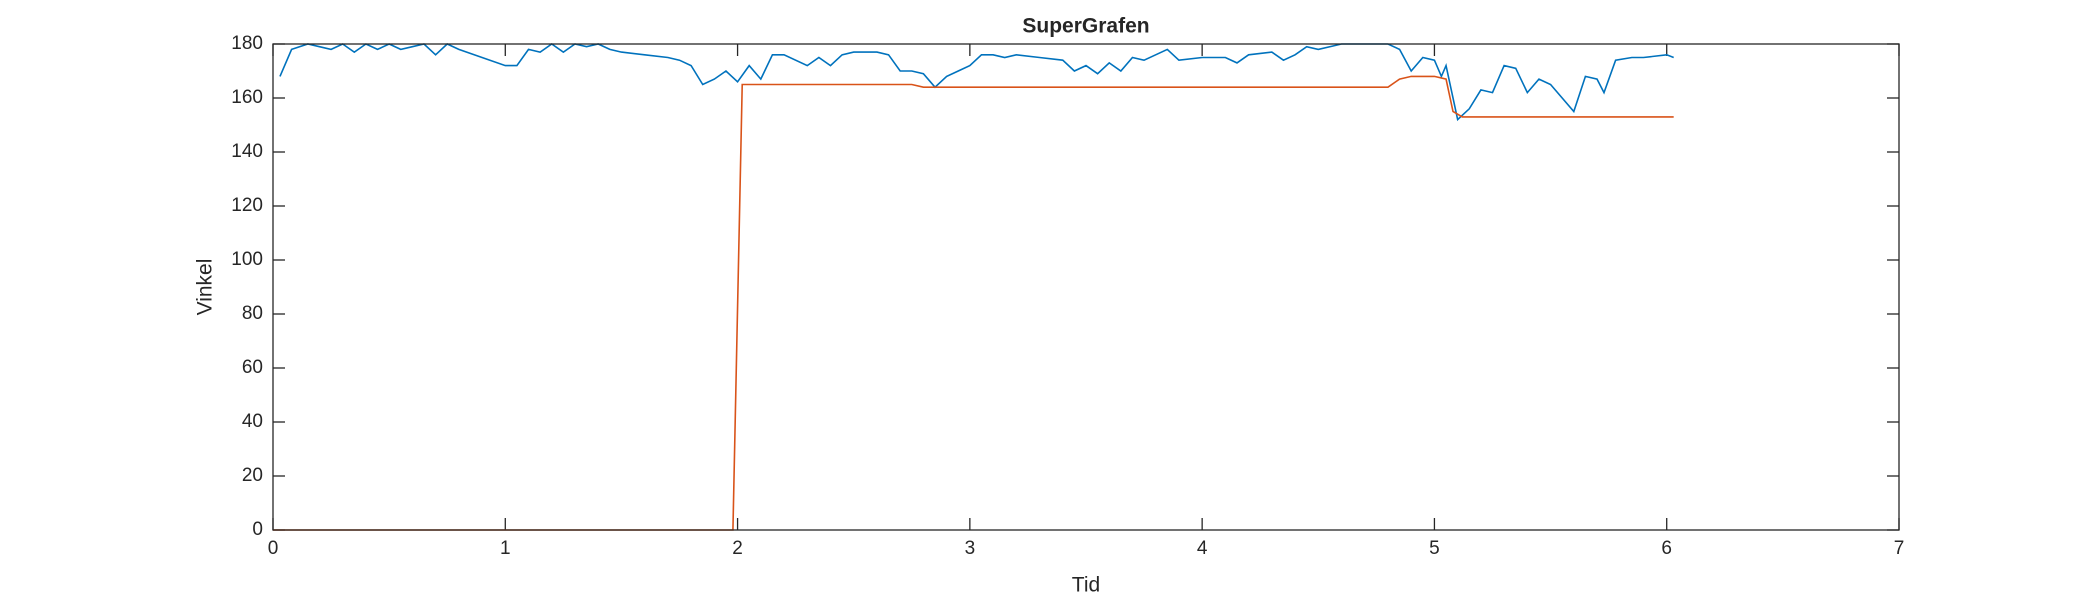 Image resolution: width=2100 pixels, height=600 pixels. Describe the element at coordinates (1666, 548) in the screenshot. I see `x-tick-label: 6` at that location.